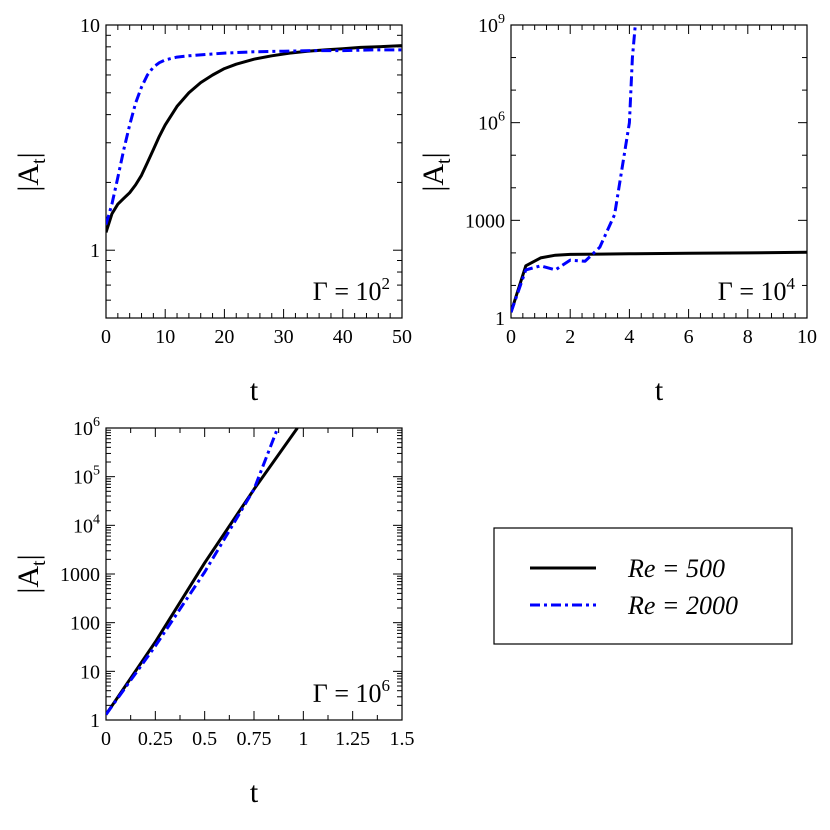 The image size is (830, 830). I want to click on x-tick-label: 0.25, so click(155, 739).